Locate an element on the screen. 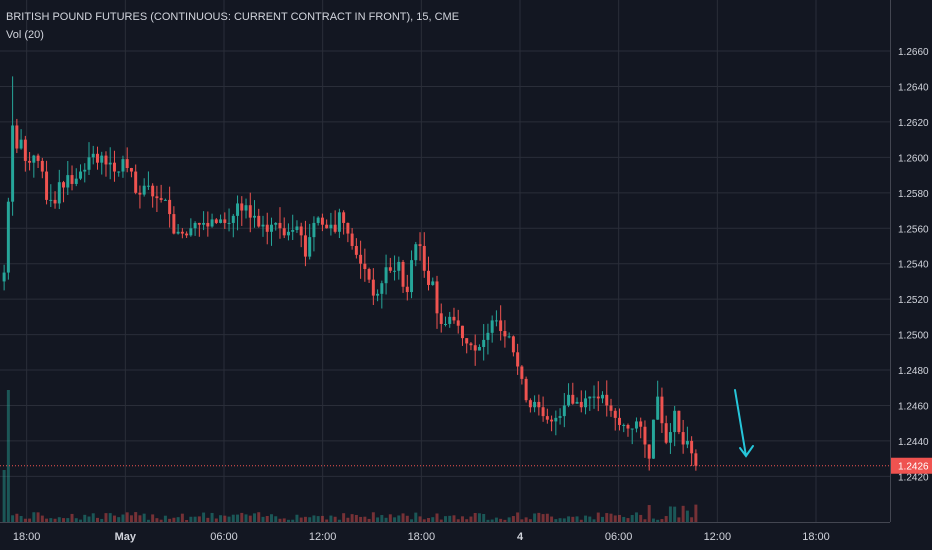 The image size is (932, 550). price-tick-label: 1.2640 is located at coordinates (913, 87).